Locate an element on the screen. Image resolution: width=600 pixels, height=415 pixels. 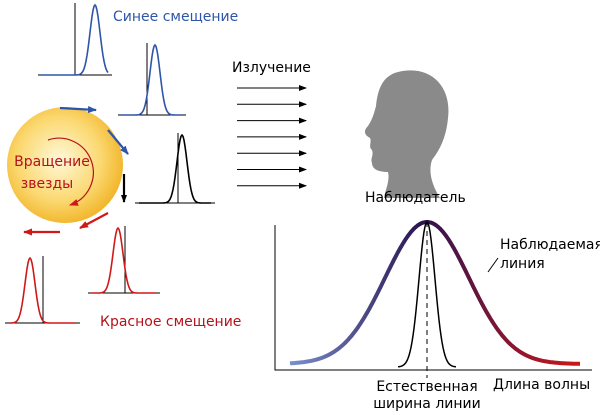
observer-head is located at coordinates (406, 134).